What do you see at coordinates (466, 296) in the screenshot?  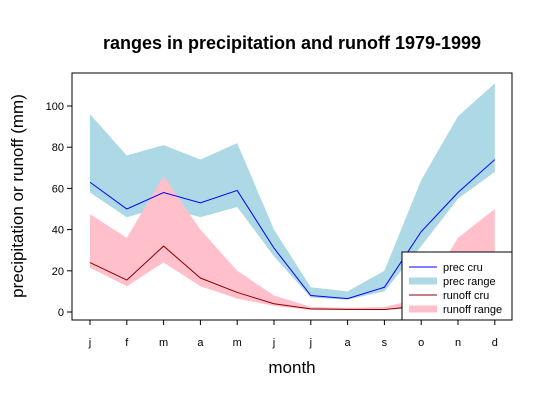 I see `legend-label: runoff cru` at bounding box center [466, 296].